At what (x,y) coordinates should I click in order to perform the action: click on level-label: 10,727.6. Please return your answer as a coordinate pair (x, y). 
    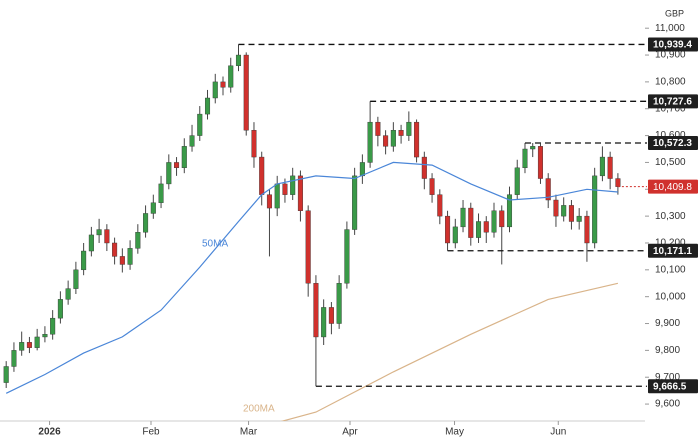
    Looking at the image, I should click on (672, 101).